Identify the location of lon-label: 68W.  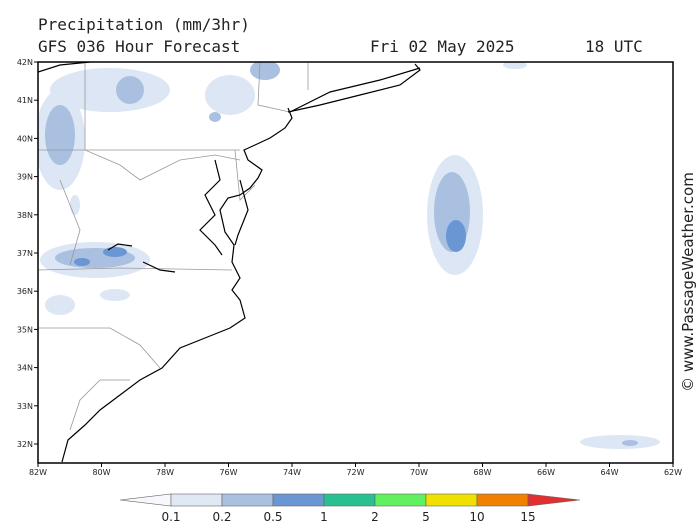
(482, 472).